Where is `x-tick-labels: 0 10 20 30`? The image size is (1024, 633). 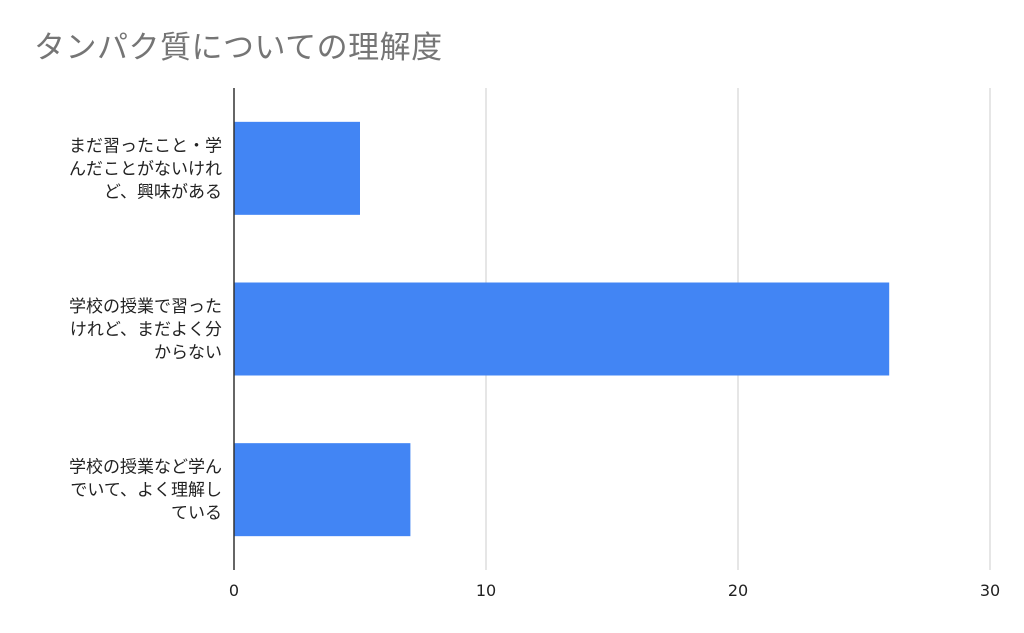
x-tick-labels: 0 10 20 30 is located at coordinates (614, 590).